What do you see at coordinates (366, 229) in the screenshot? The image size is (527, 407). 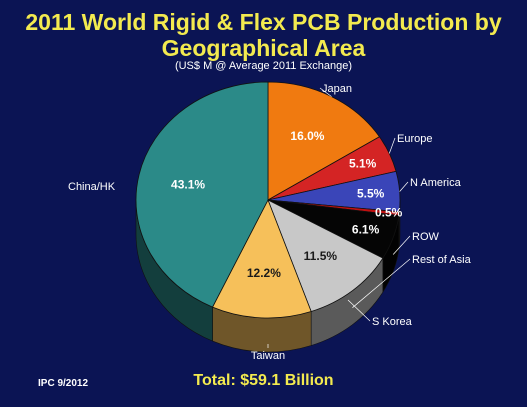 I see `pie-value-label: 6.1%` at bounding box center [366, 229].